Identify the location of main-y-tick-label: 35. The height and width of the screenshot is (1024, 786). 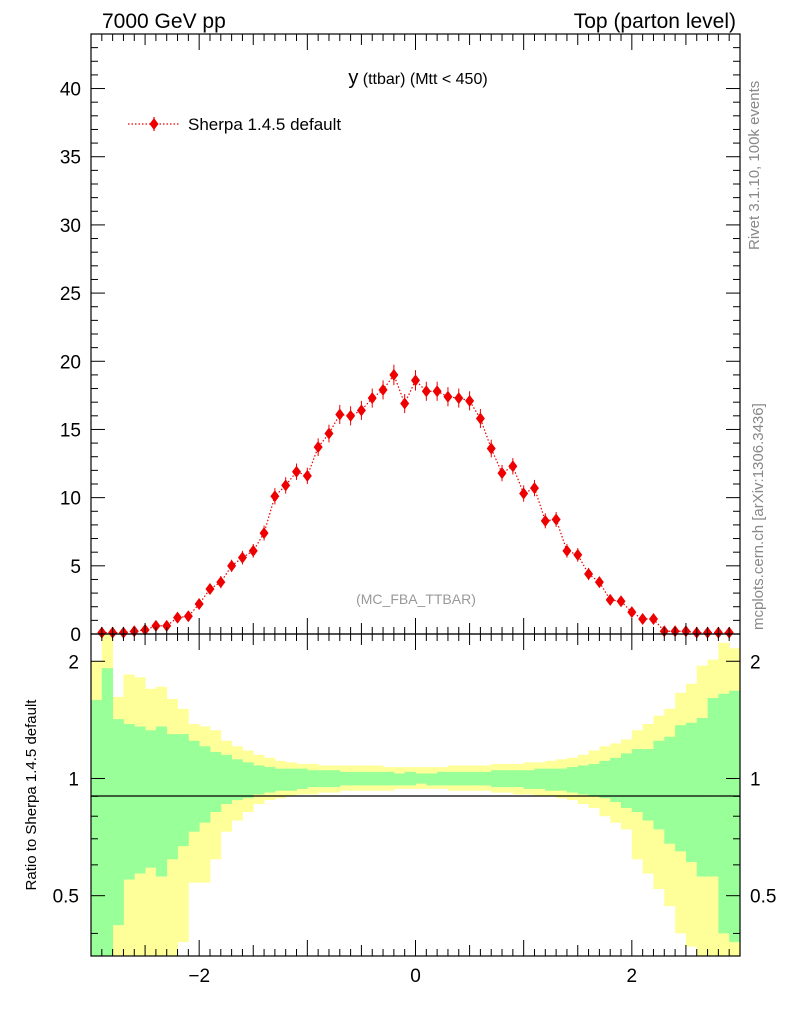
(70, 158).